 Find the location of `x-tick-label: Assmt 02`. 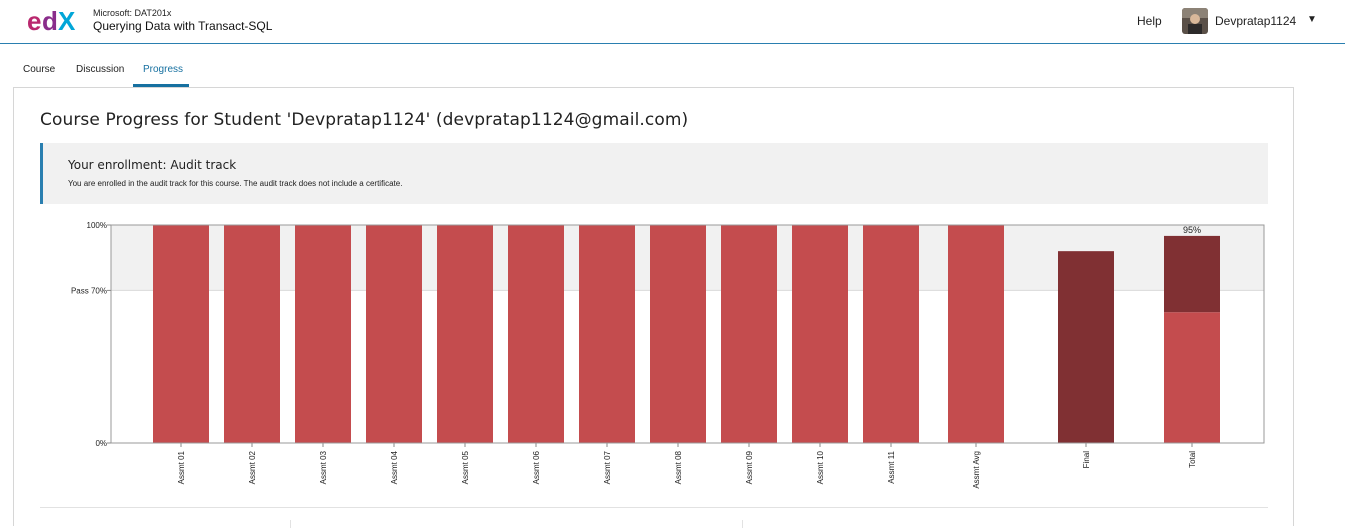

x-tick-label: Assmt 02 is located at coordinates (252, 467).